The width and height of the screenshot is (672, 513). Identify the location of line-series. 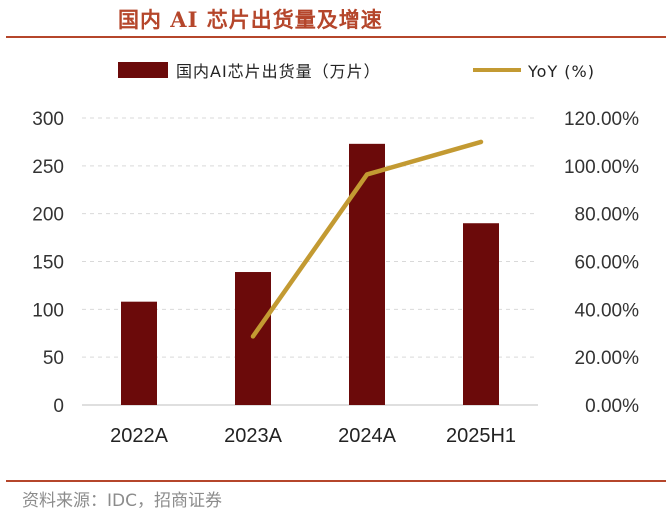
(367, 239).